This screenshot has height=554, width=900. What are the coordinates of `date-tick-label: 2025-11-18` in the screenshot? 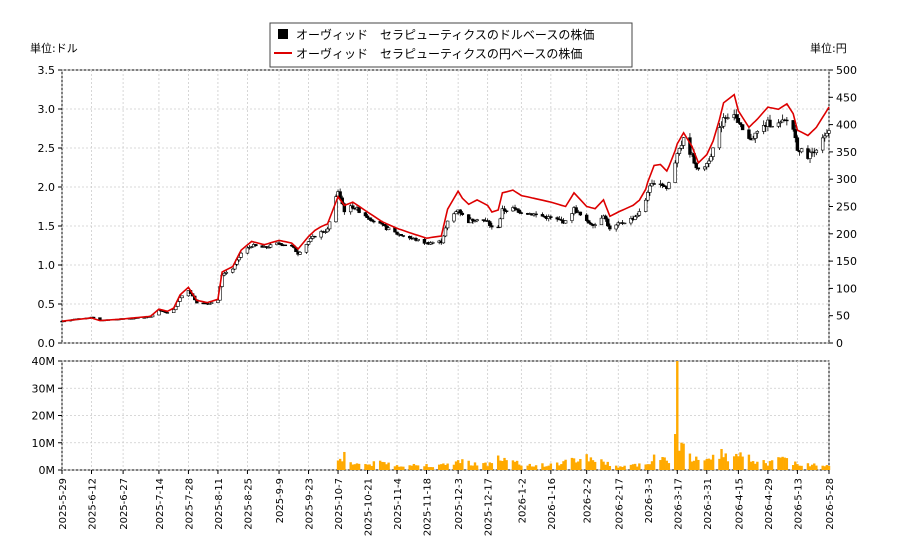 It's located at (428, 507).